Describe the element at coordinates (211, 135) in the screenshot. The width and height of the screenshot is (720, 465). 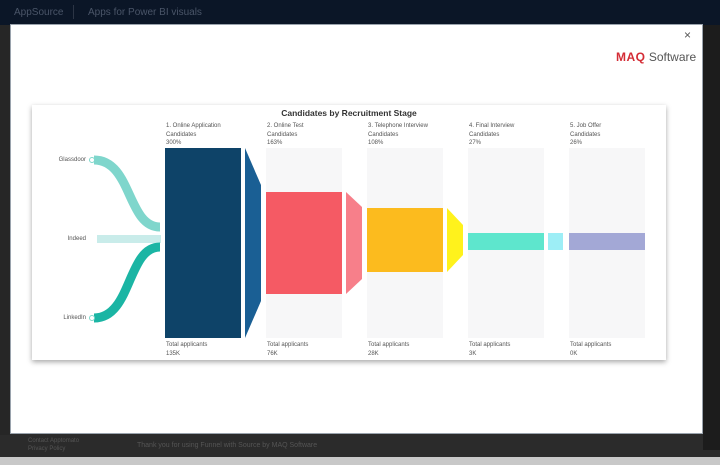
I see `stage-header-1: 1. Online Application Candidates 300%` at that location.